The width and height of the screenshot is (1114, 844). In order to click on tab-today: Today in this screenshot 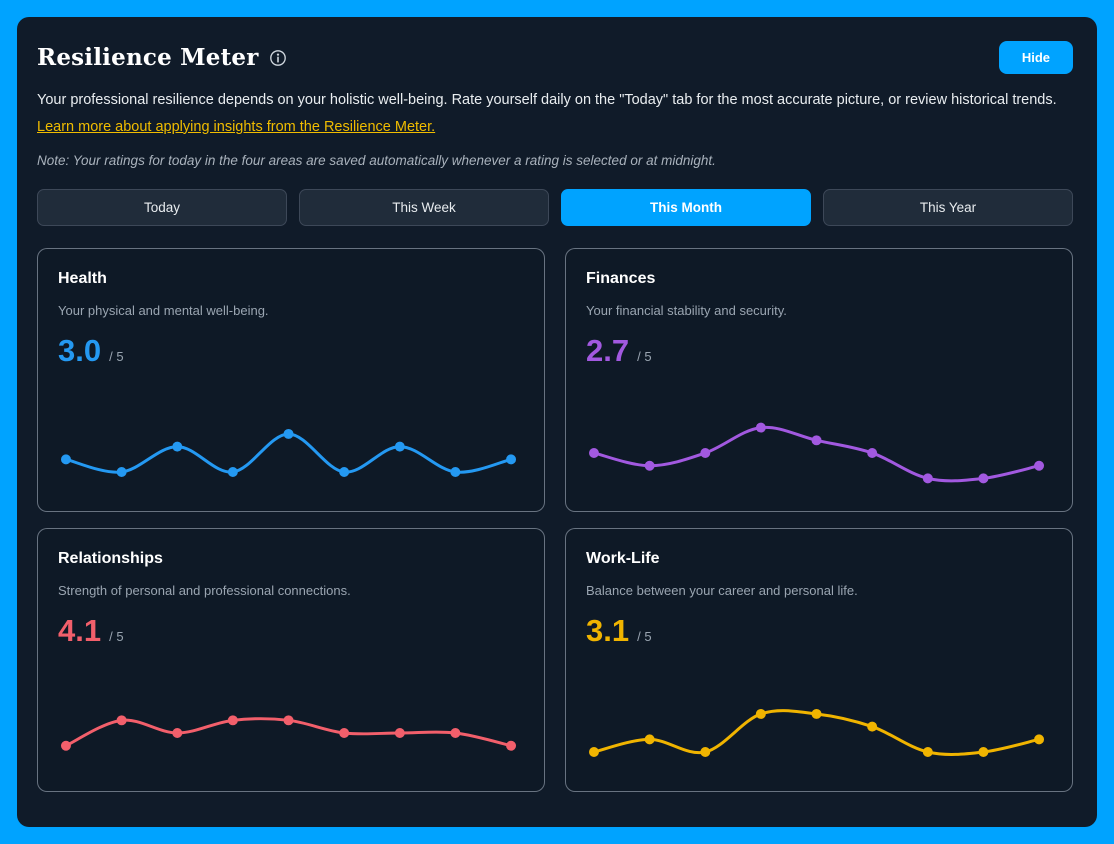, I will do `click(162, 207)`.